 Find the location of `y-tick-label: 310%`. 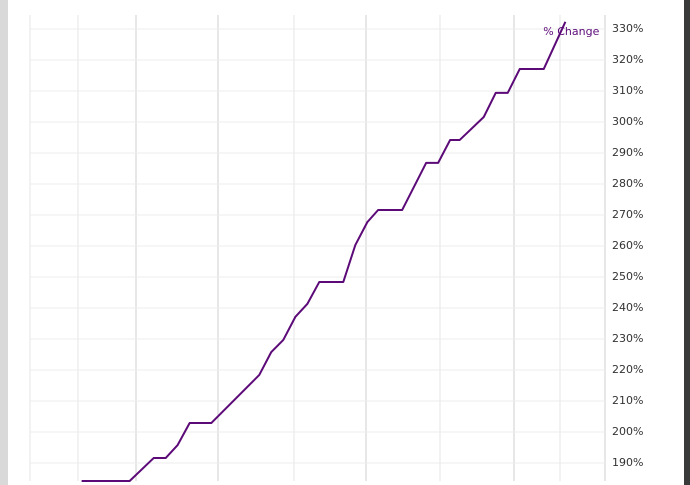

y-tick-label: 310% is located at coordinates (627, 90).